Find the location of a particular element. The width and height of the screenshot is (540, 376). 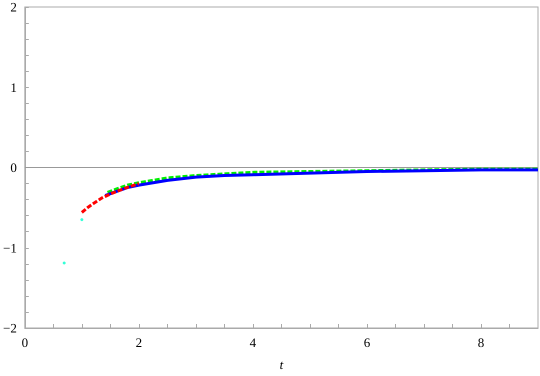

y-tick-label: −1 is located at coordinates (9, 248).